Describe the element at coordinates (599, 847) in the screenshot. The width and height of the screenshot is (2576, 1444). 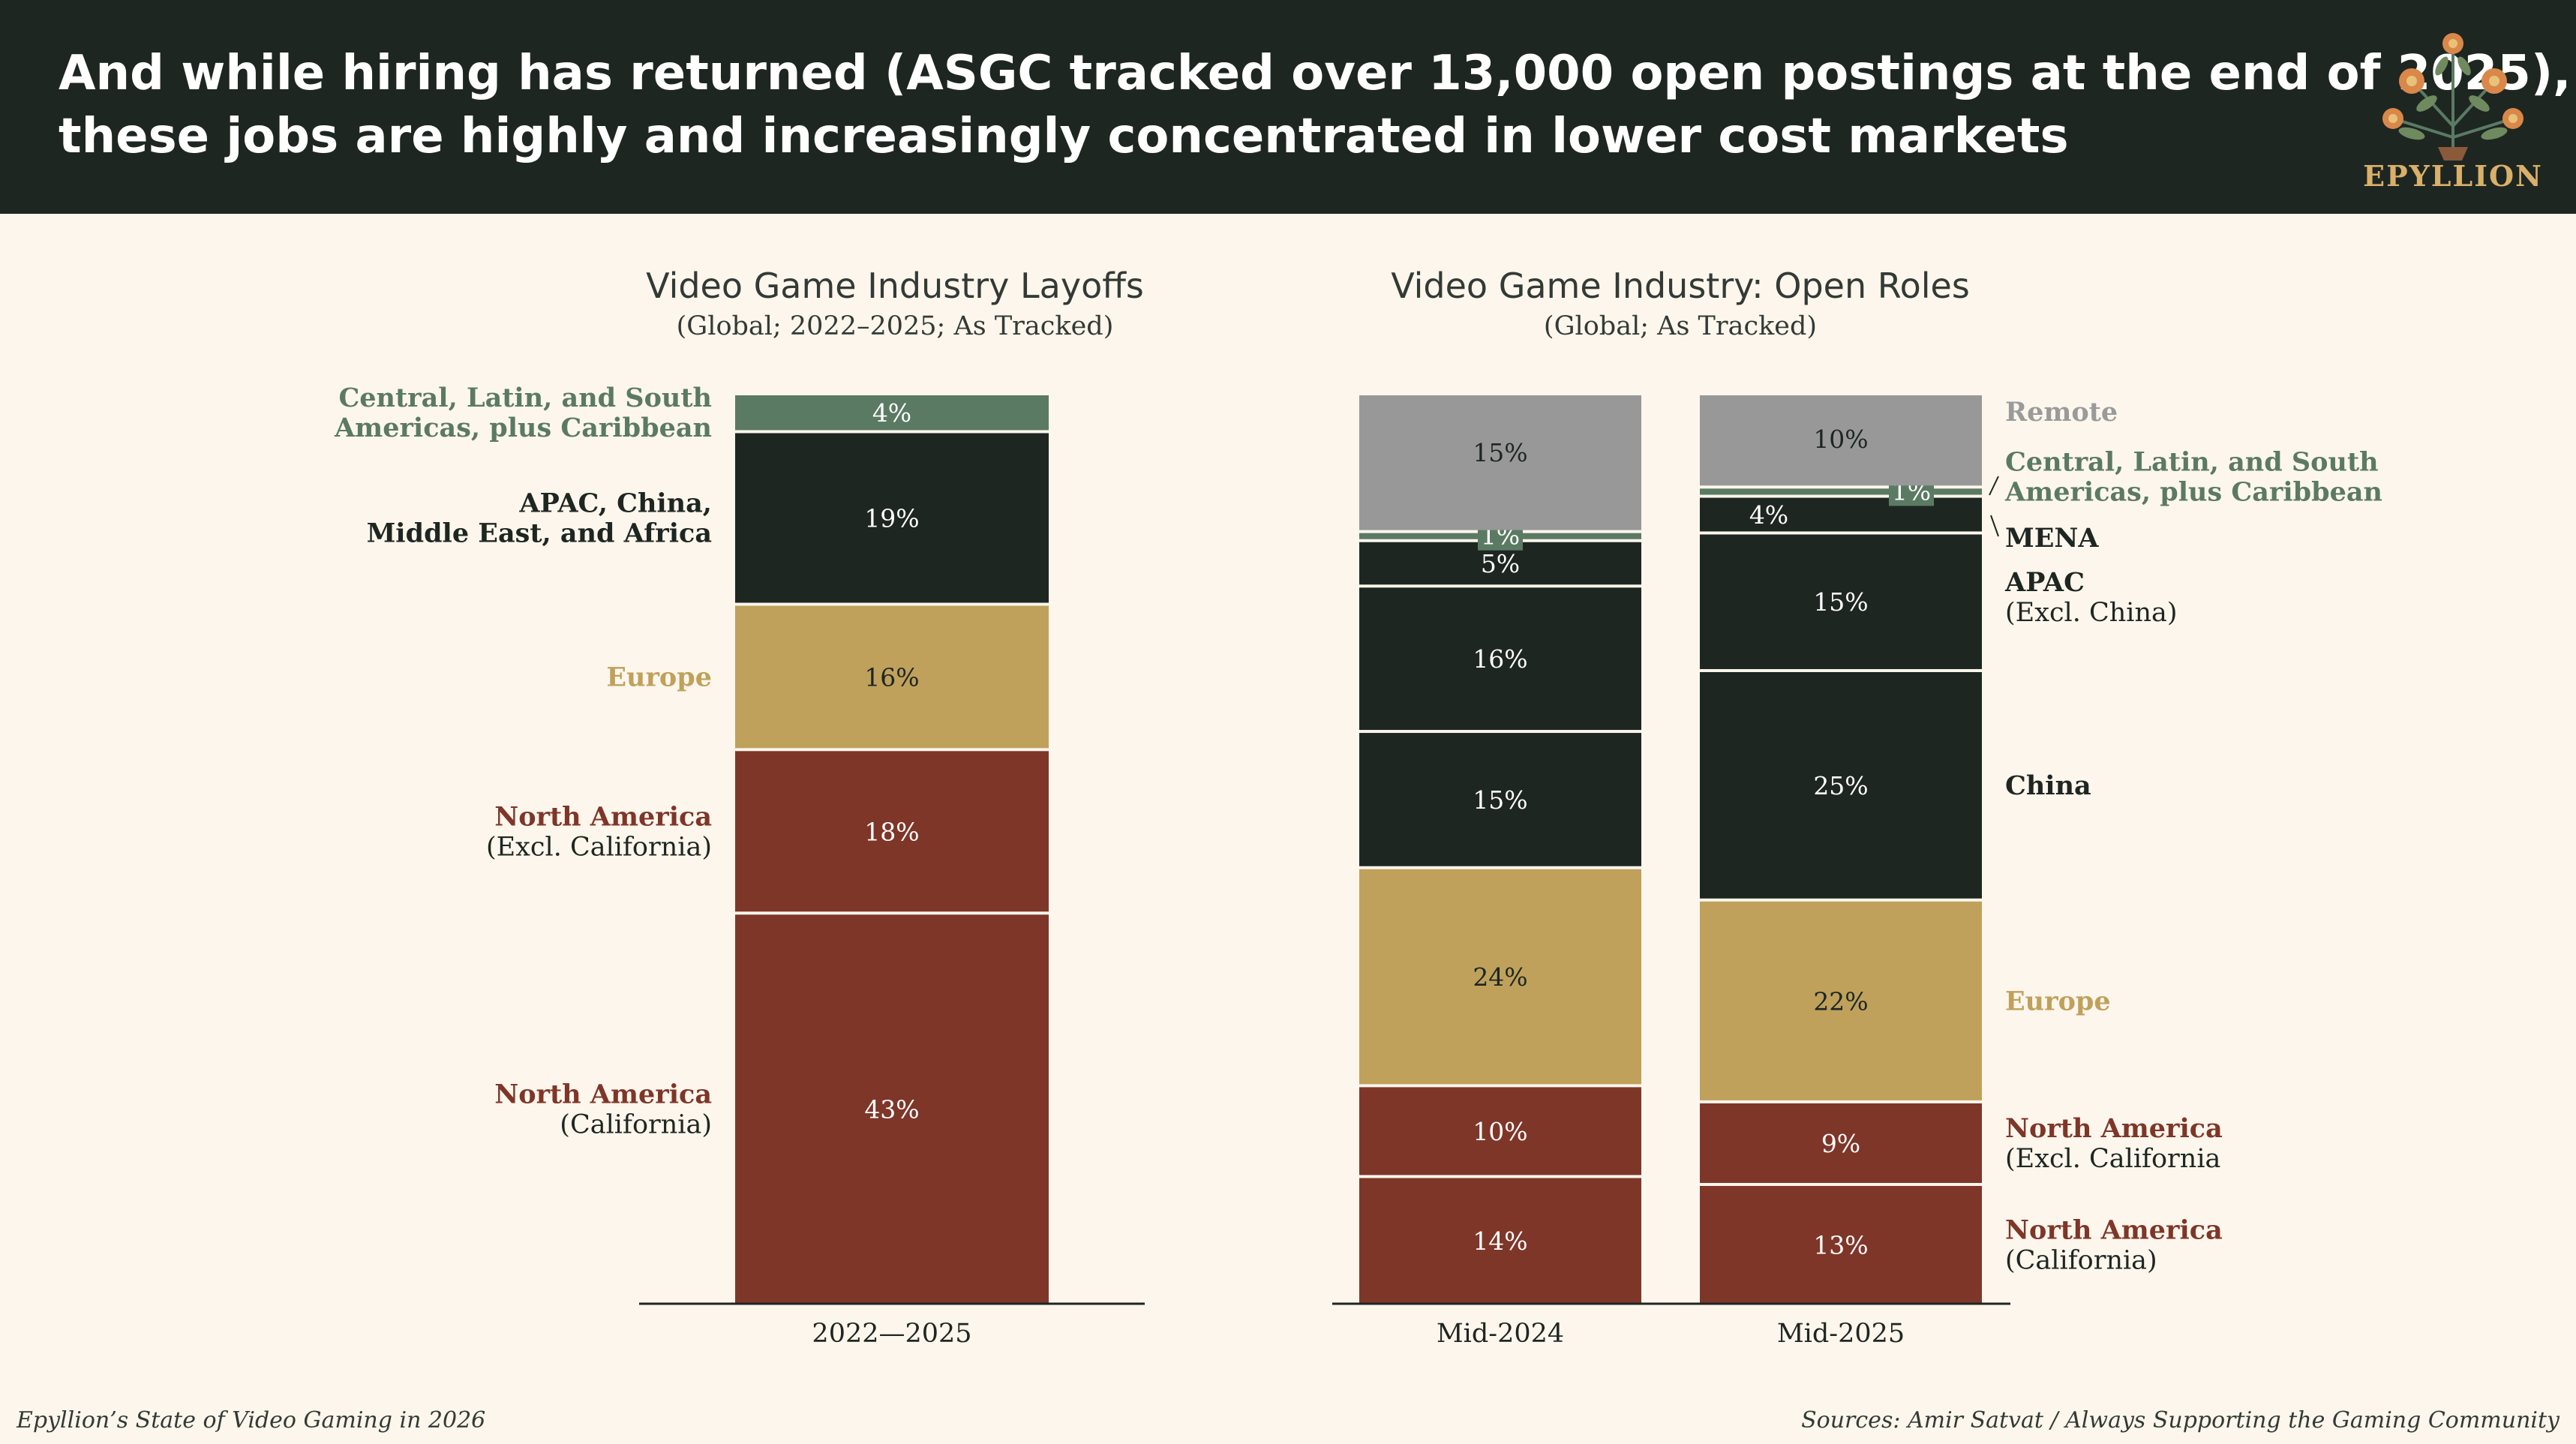
I see `layoffs-legend-na_excl: (Excl. California)` at that location.